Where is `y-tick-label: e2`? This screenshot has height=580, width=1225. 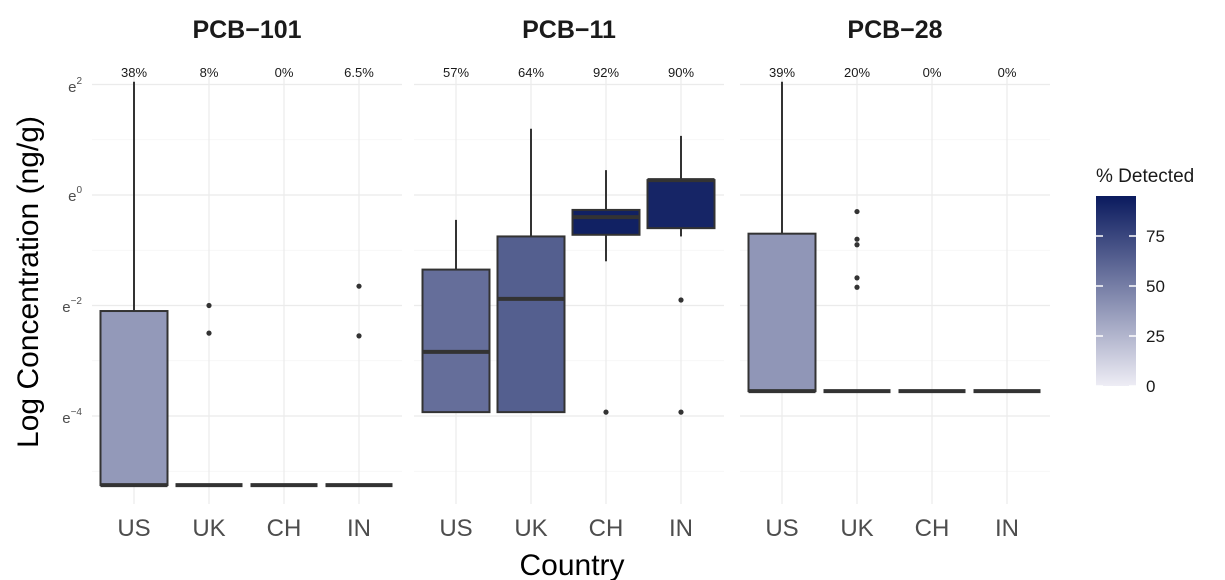
y-tick-label: e2 is located at coordinates (75, 86).